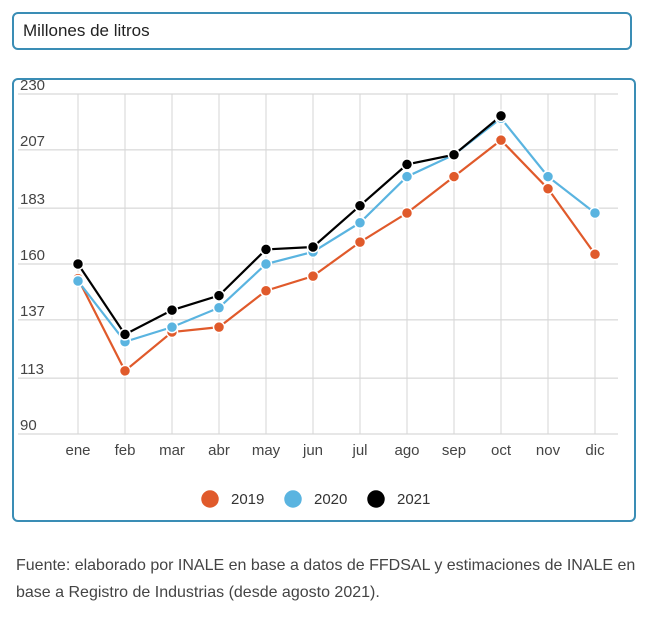  I want to click on y-tick-label: 230, so click(32, 87).